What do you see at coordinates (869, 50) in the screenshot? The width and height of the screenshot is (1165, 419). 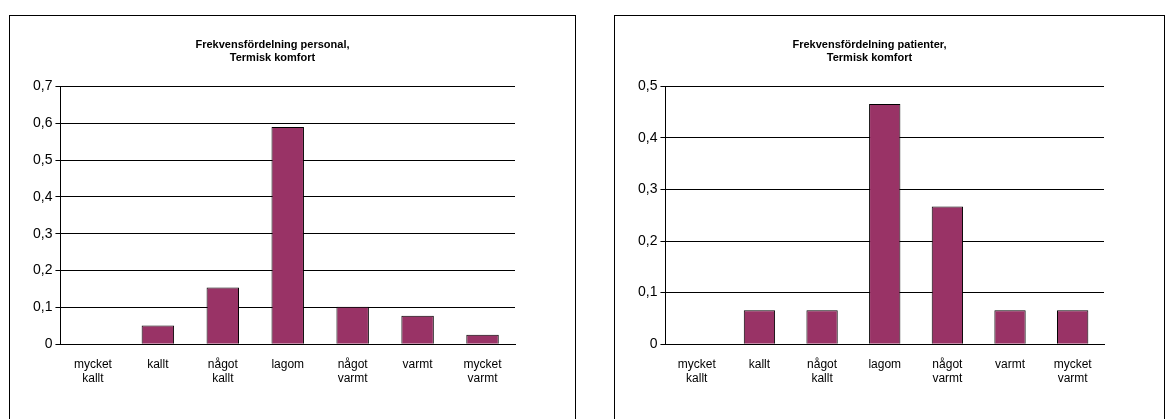 I see `chart-title: Frekvensfördelning patienter, Termisk komfort` at bounding box center [869, 50].